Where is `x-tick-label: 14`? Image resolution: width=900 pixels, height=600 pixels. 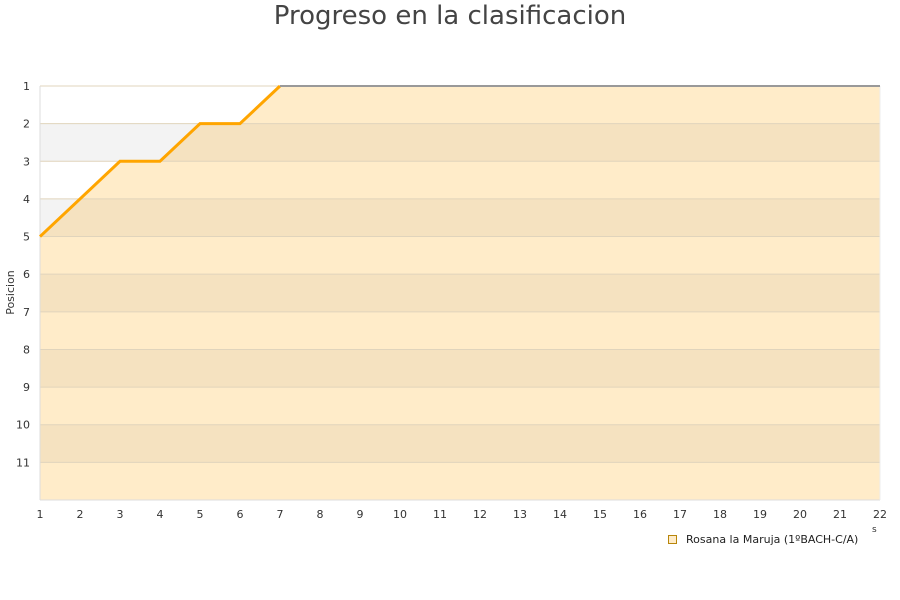
x-tick-label: 14 is located at coordinates (560, 514).